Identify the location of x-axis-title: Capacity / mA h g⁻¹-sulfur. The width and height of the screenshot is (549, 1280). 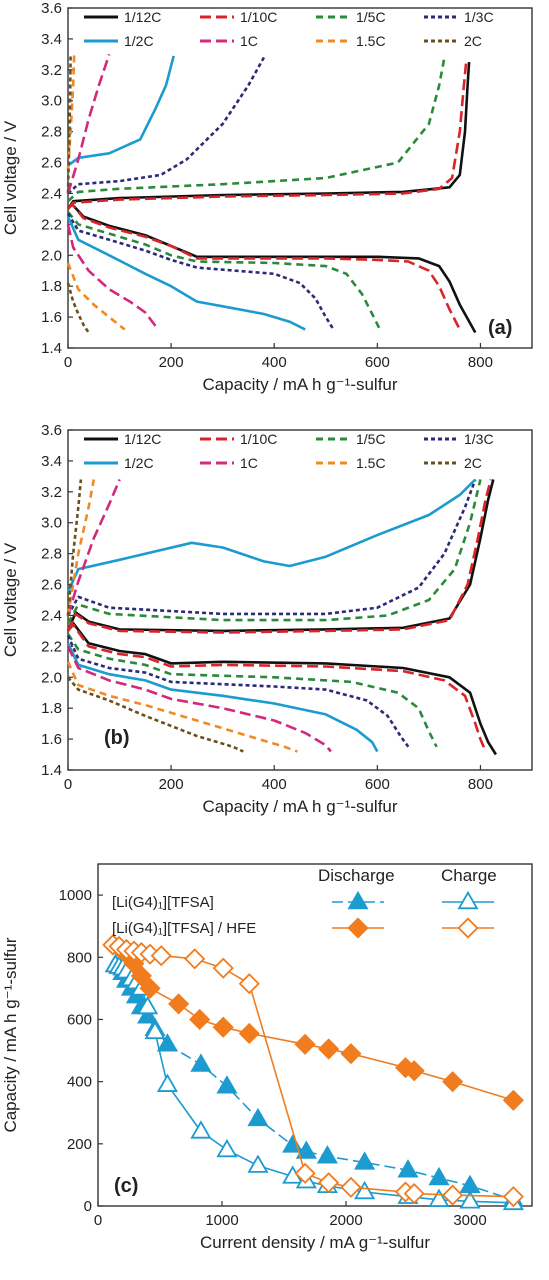
(299, 384).